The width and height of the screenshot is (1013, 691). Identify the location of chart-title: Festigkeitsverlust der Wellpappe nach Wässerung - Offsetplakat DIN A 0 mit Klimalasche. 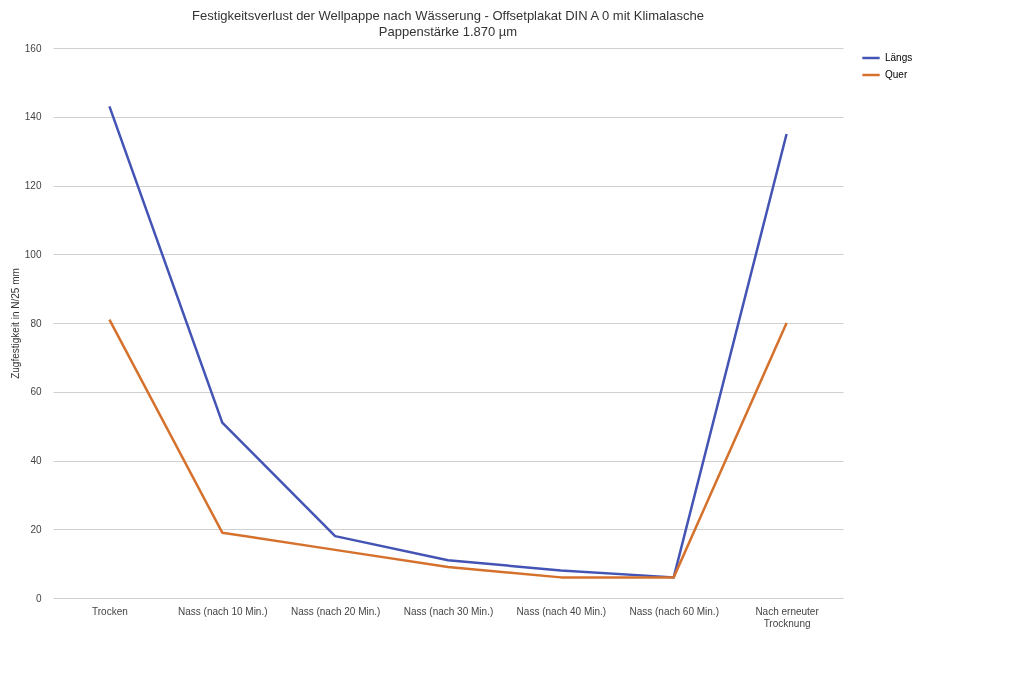
(448, 15).